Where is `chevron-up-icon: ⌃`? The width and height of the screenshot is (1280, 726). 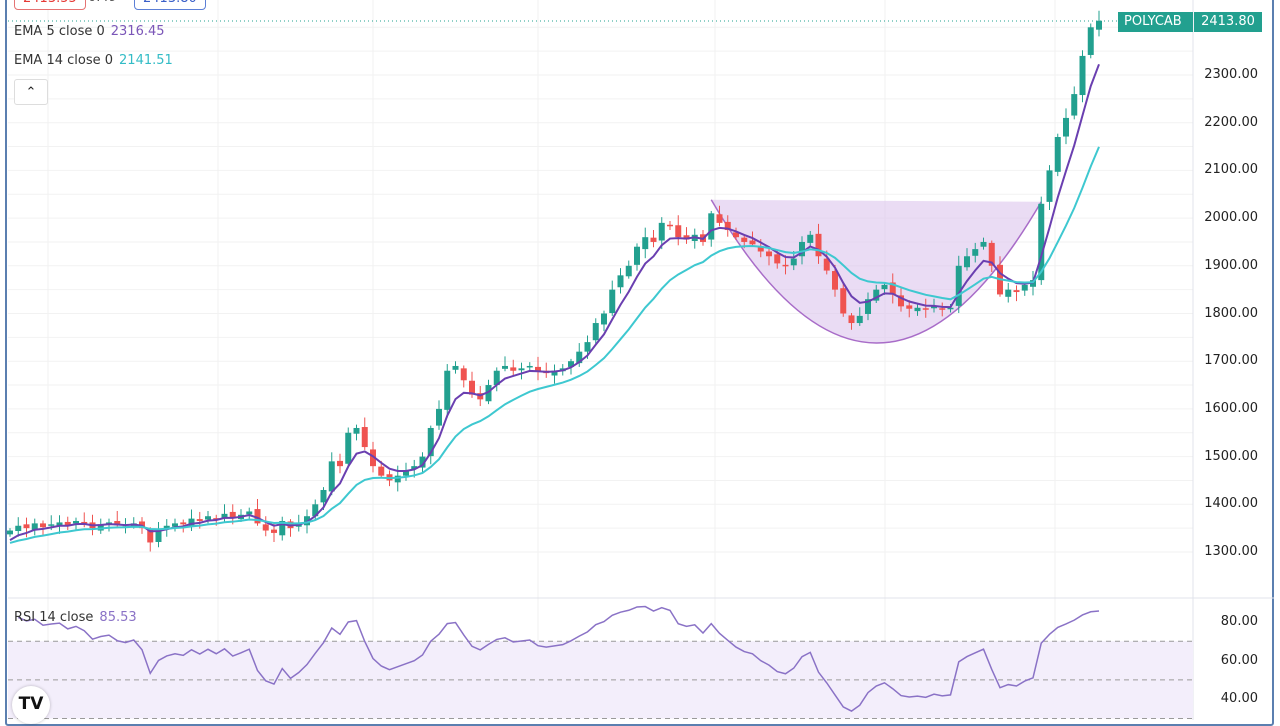
chevron-up-icon: ⌃ is located at coordinates (31, 92).